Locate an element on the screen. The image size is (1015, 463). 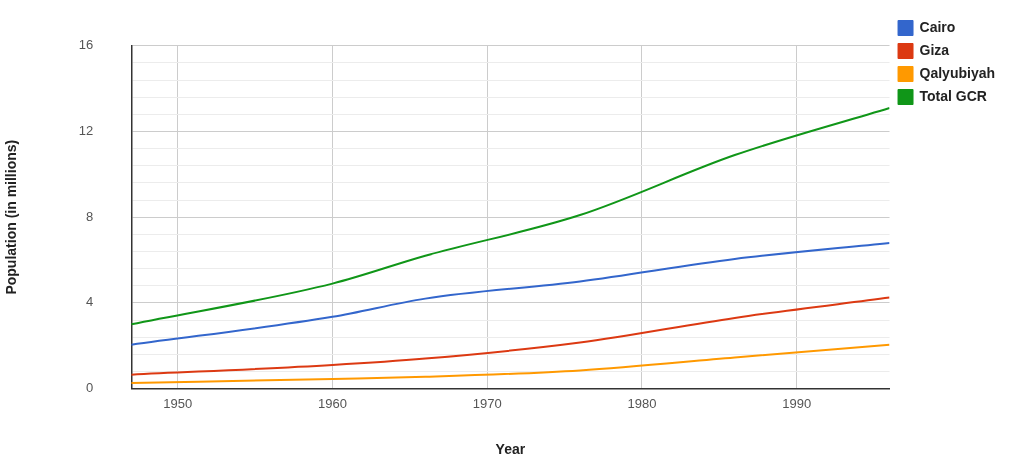
x-tick-label: 1990 is located at coordinates (797, 403).